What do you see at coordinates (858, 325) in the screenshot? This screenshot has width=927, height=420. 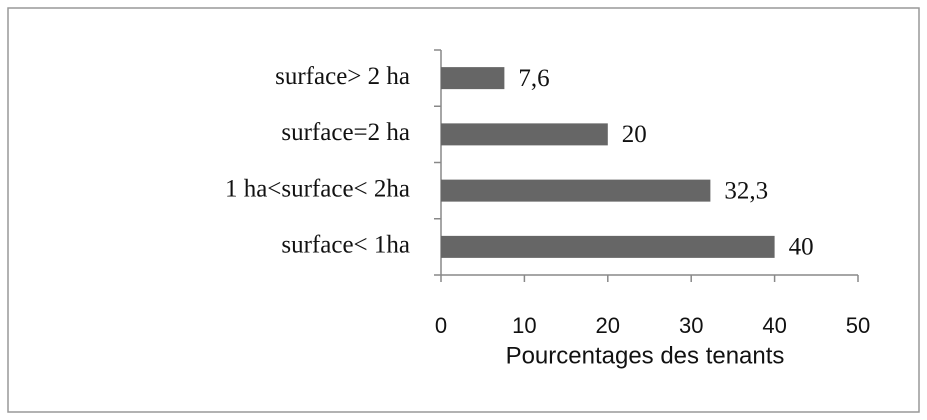 I see `x-tick-label: 50` at bounding box center [858, 325].